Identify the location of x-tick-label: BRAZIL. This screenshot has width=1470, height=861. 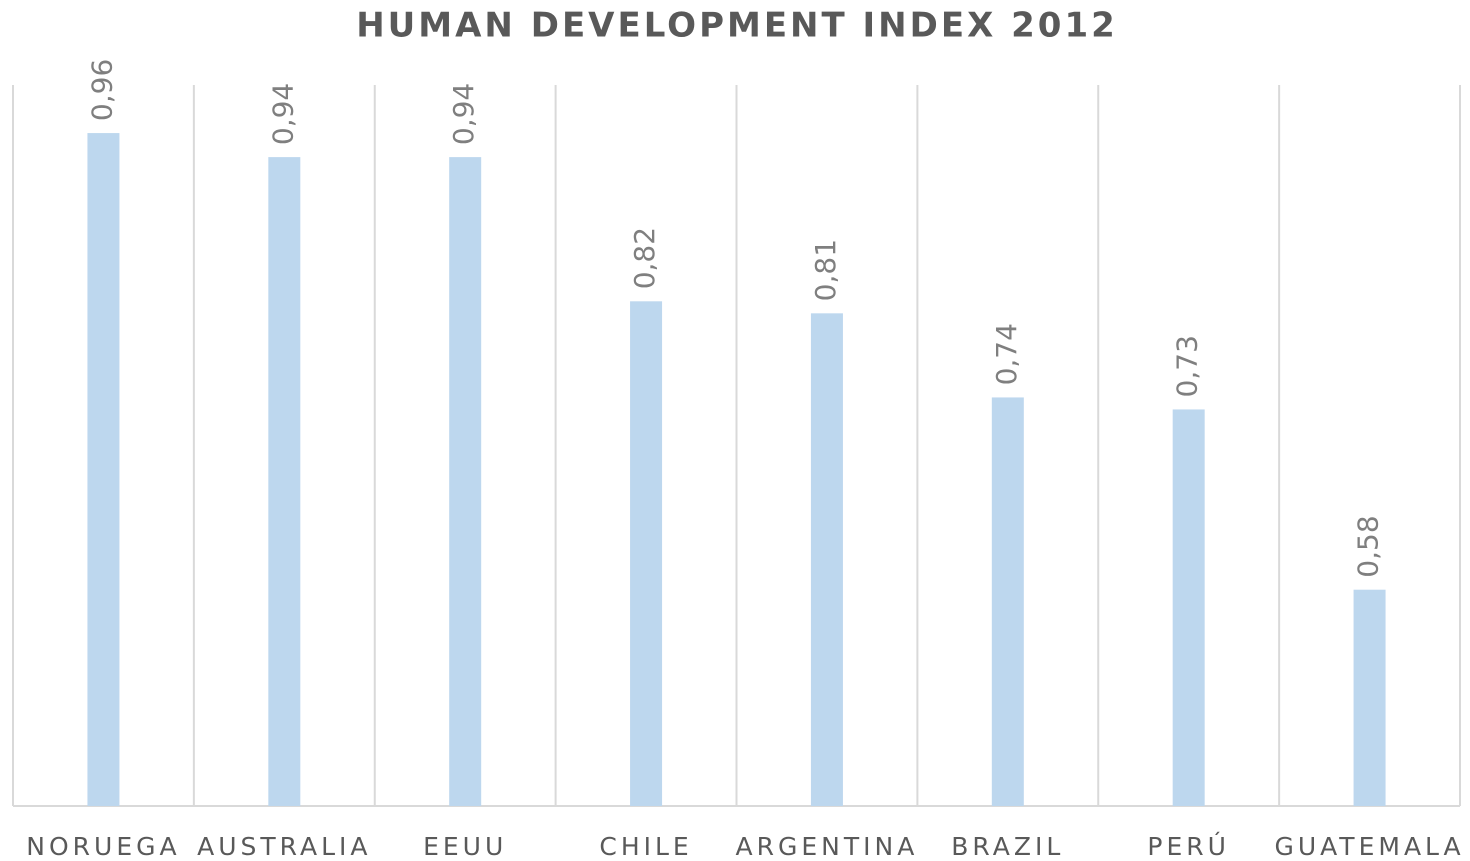
(1007, 846).